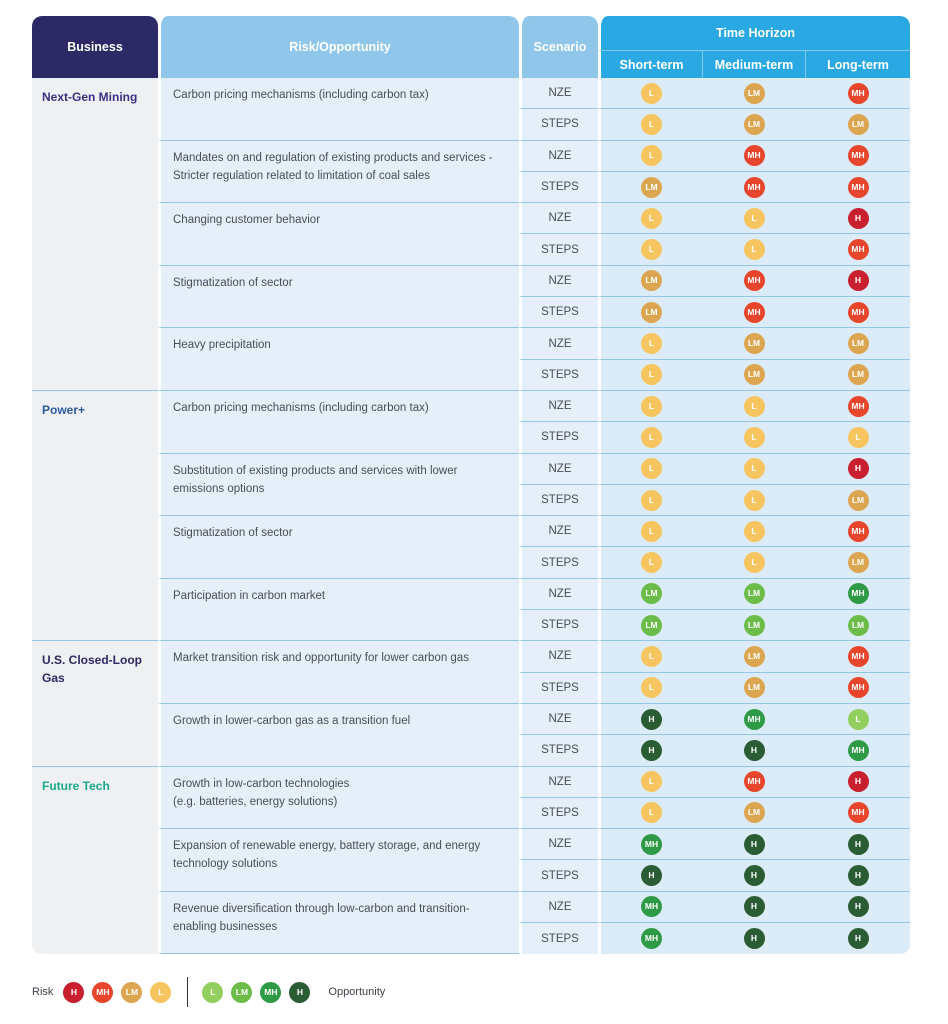  Describe the element at coordinates (471, 125) in the screenshot. I see `table-row: STEPS L LM LM` at that location.